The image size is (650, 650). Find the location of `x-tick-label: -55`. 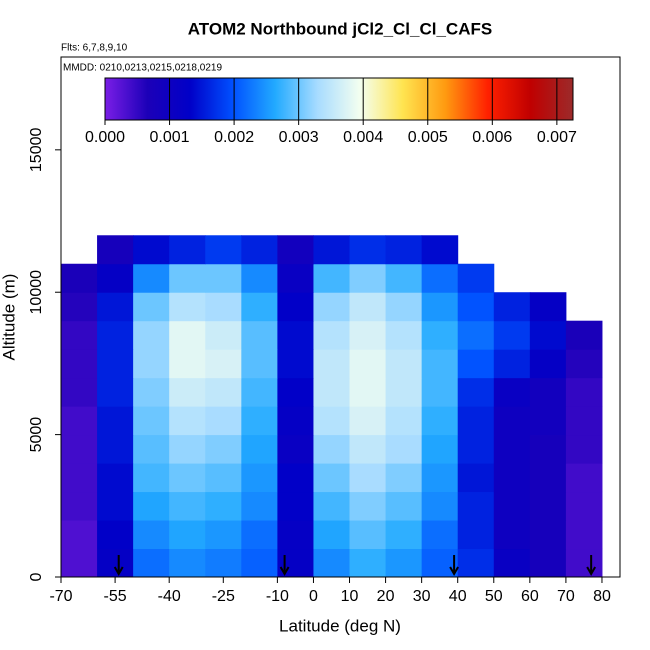

x-tick-label: -55 is located at coordinates (115, 596).